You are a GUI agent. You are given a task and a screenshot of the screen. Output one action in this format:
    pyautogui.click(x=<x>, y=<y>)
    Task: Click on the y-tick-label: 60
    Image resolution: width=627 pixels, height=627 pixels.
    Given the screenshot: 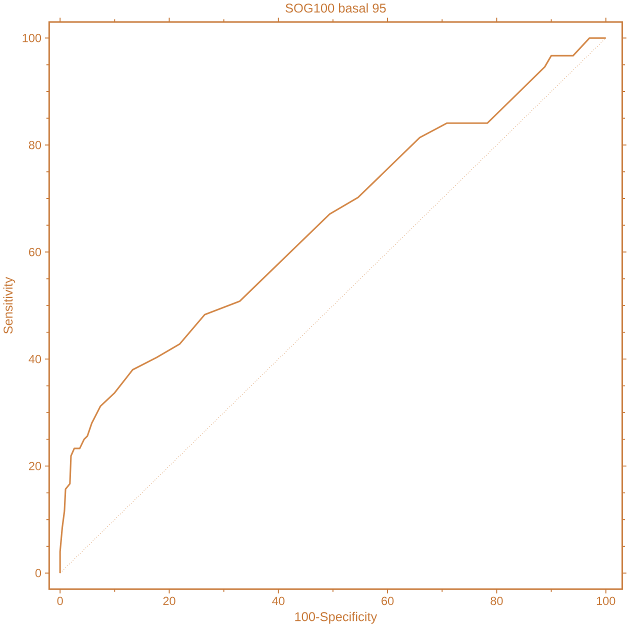 What is the action you would take?
    pyautogui.click(x=35, y=252)
    